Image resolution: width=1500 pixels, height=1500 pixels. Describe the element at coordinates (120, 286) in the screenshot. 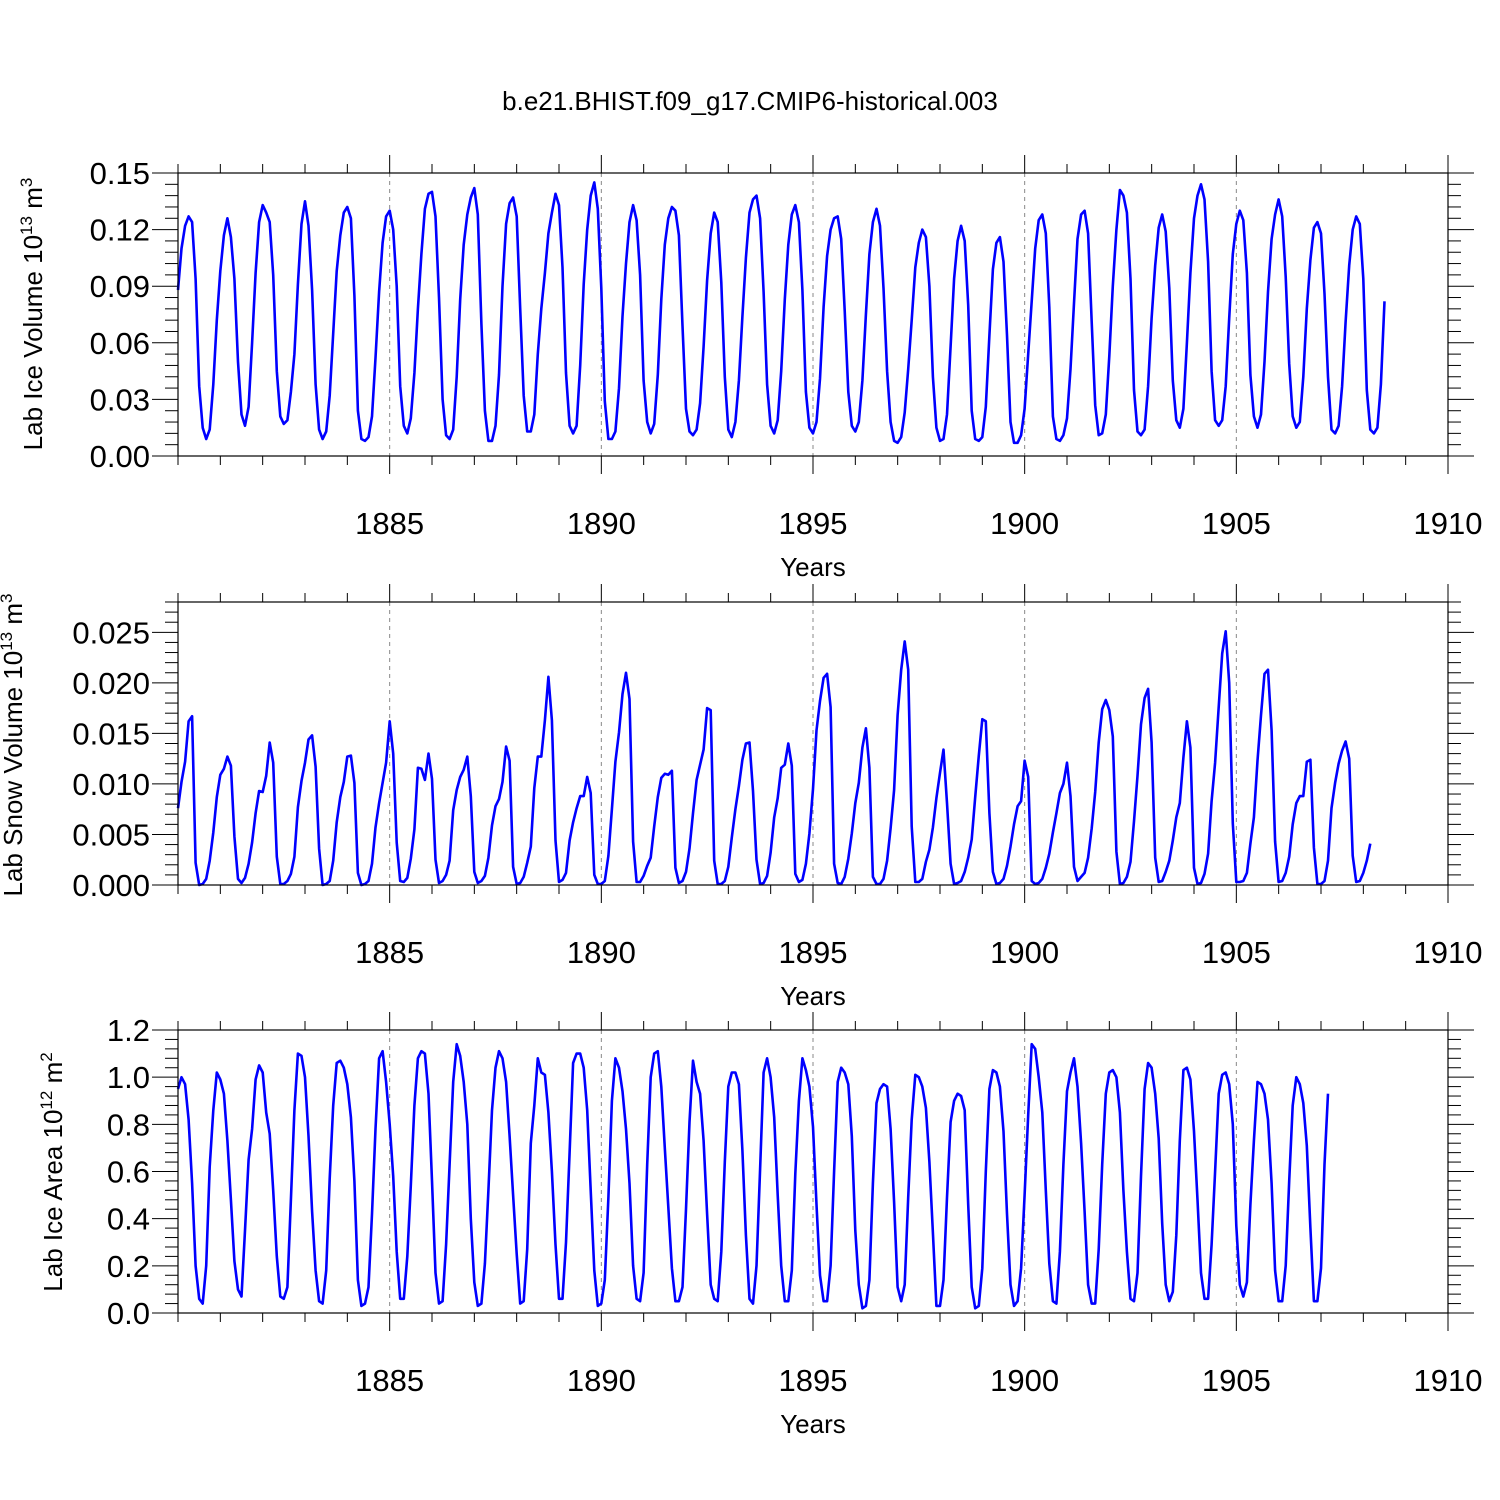

I see `y-tick-label: 0.09` at that location.